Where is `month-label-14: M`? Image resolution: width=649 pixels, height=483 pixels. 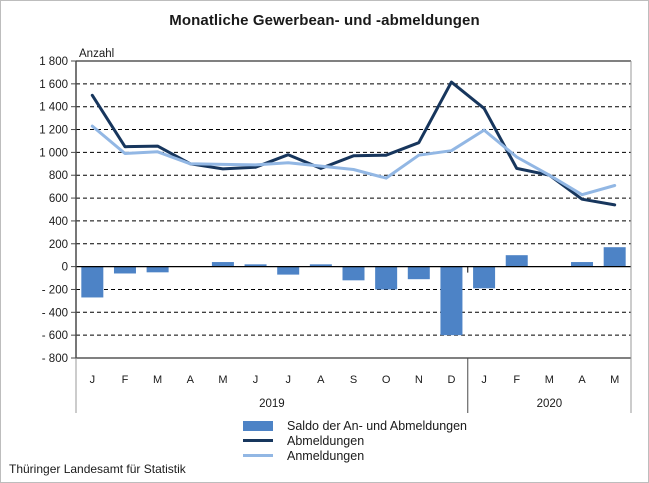
month-label-14: M is located at coordinates (549, 380).